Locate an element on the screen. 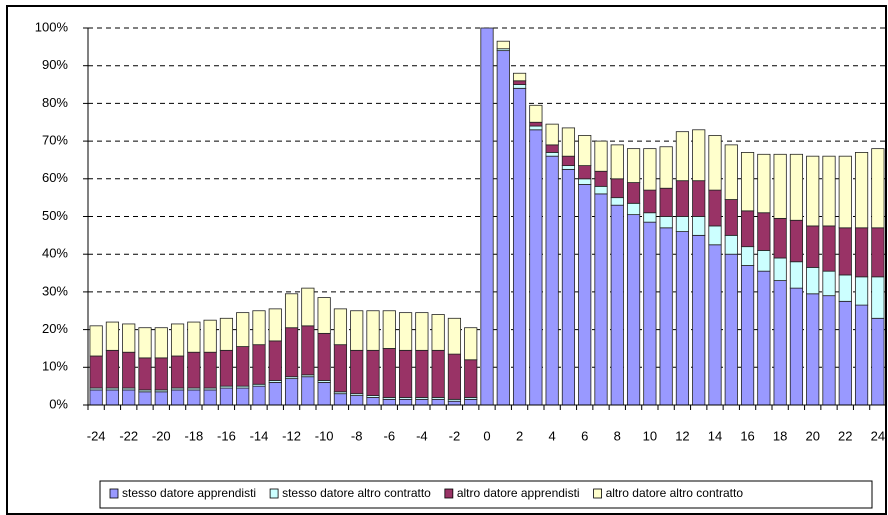 Image resolution: width=888 pixels, height=515 pixels. x-tick-label: 4 is located at coordinates (552, 435).